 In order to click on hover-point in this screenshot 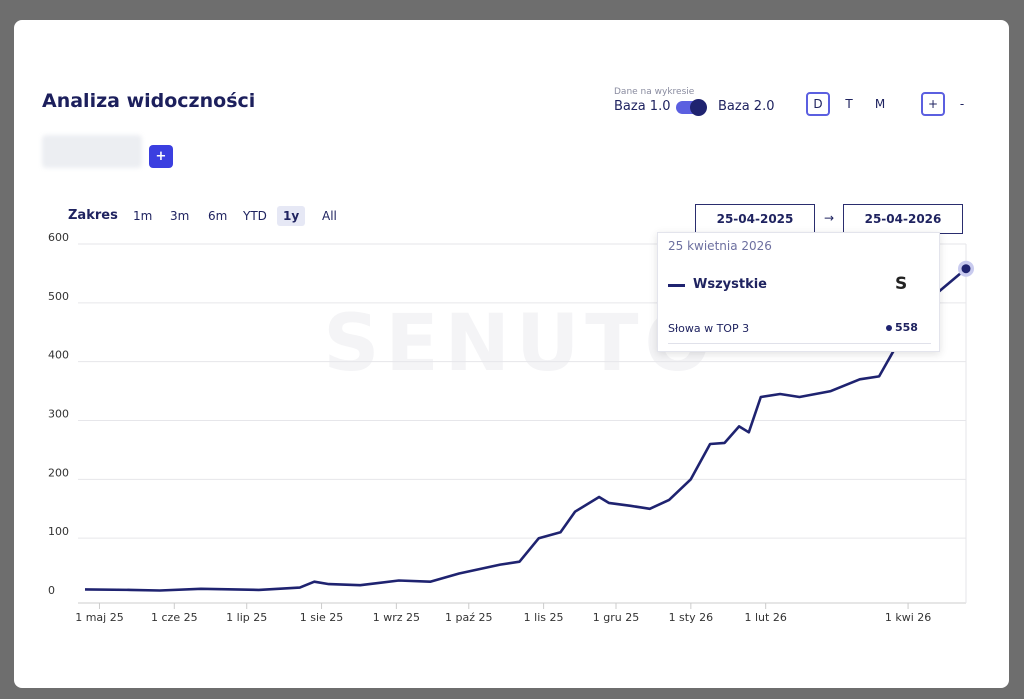, I will do `click(966, 269)`.